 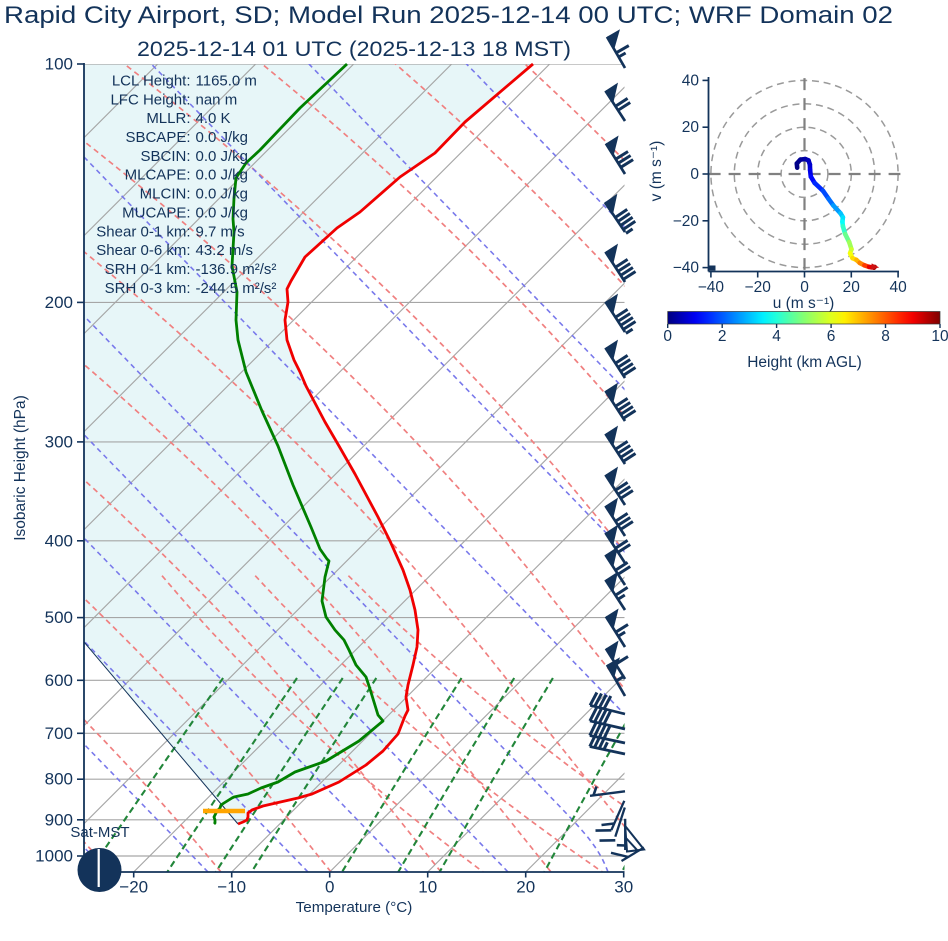 What do you see at coordinates (54, 856) in the screenshot?
I see `svg-text: 1000` at bounding box center [54, 856].